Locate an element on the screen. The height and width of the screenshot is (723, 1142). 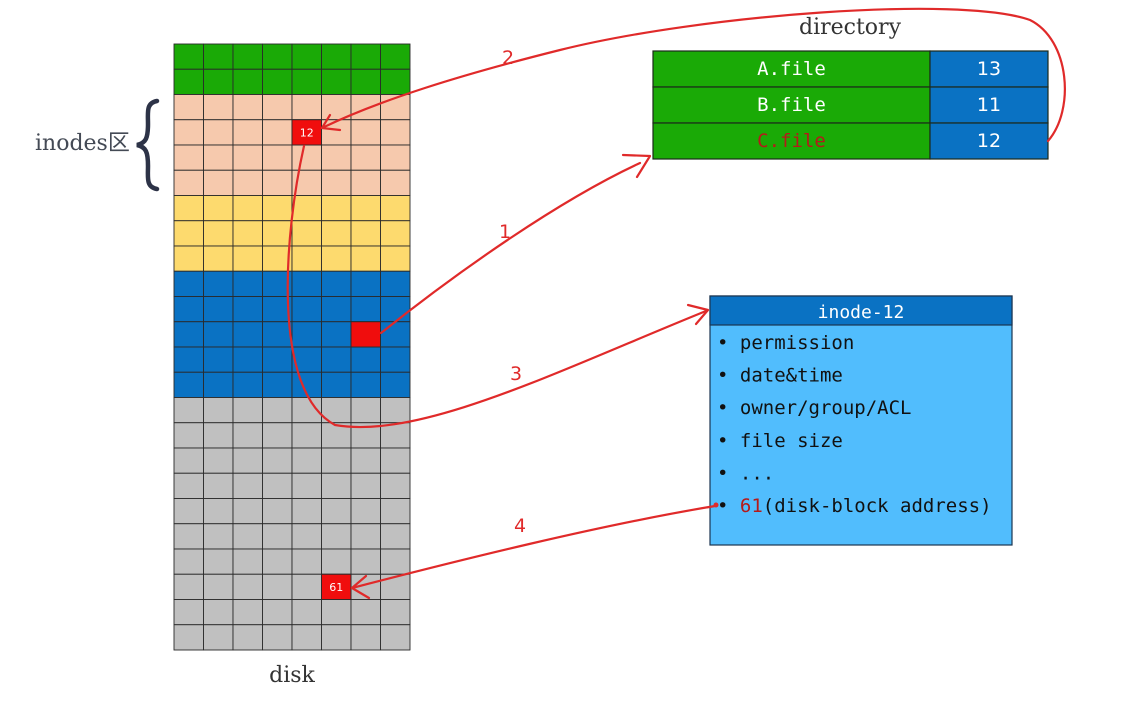
arrow-3-label: 3 is located at coordinates (516, 374).